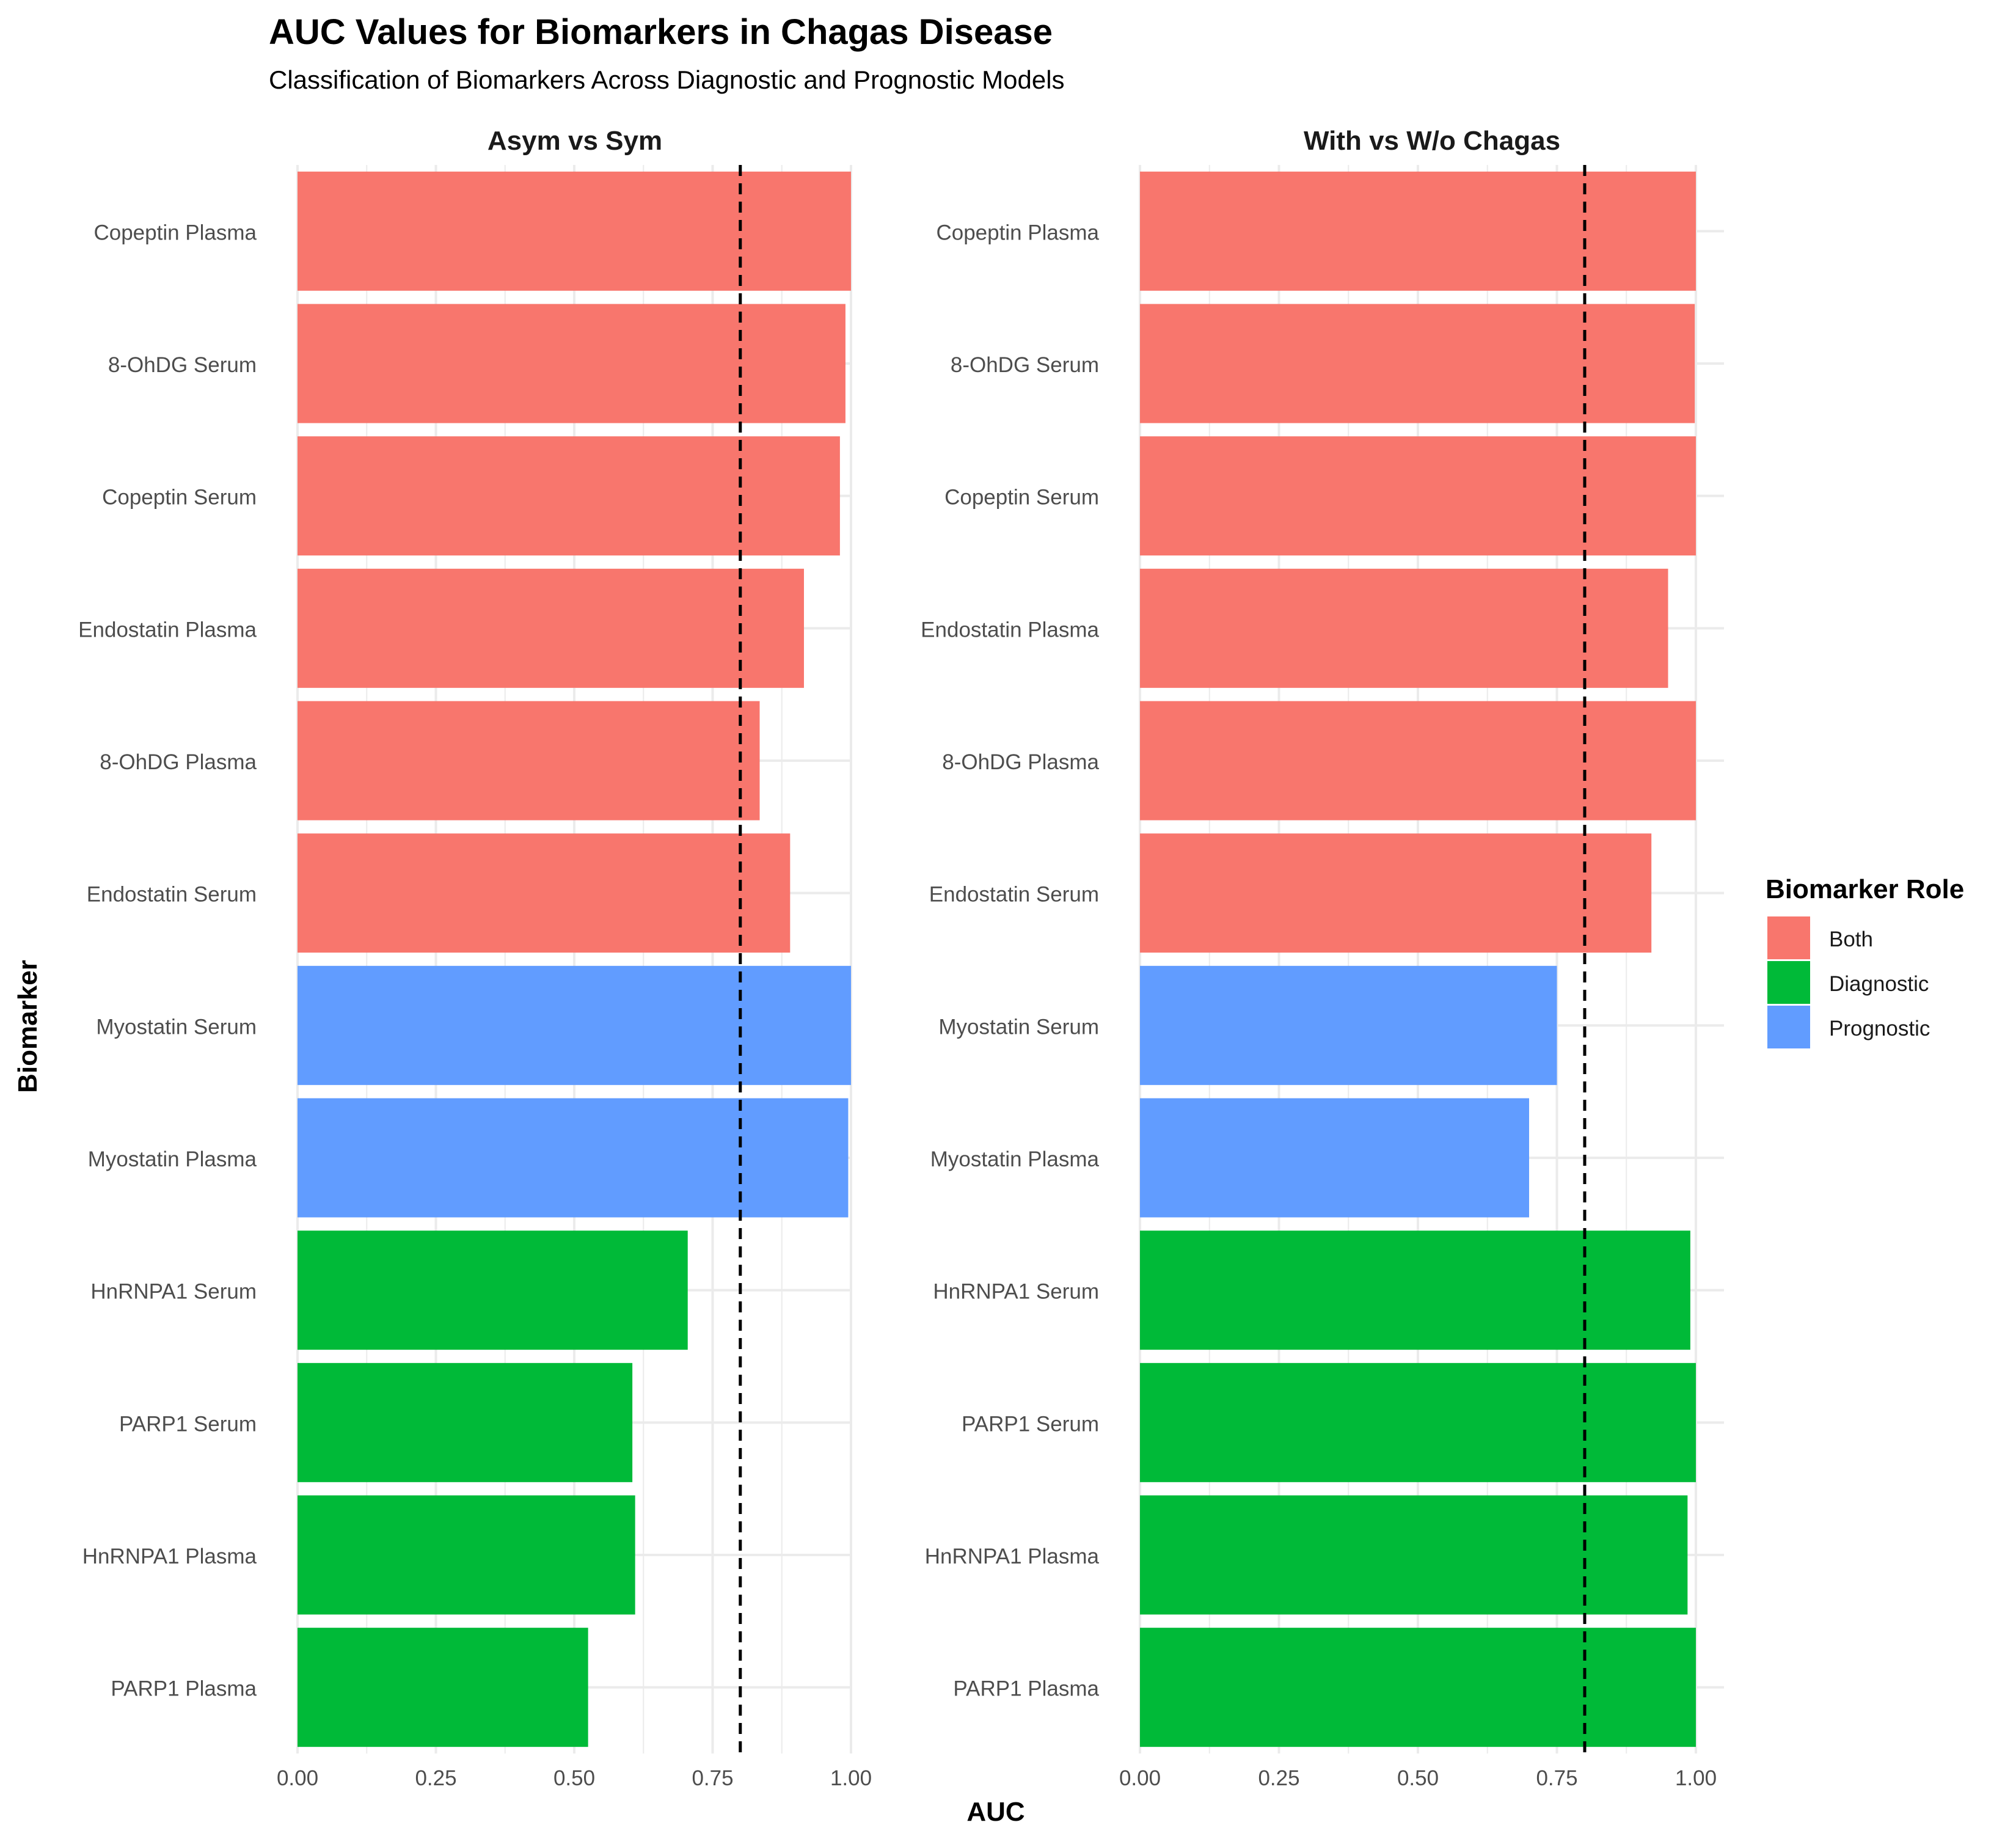 The image size is (2016, 1836). Describe the element at coordinates (28, 1026) in the screenshot. I see `y-axis-title: Biomarker` at that location.